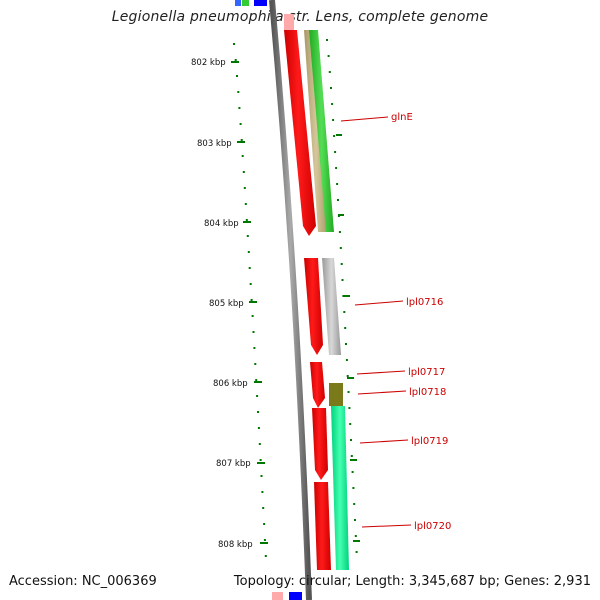 The height and width of the screenshot is (600, 600). What do you see at coordinates (320, 444) in the screenshot?
I see `cds-lpl0719-arrow` at bounding box center [320, 444].